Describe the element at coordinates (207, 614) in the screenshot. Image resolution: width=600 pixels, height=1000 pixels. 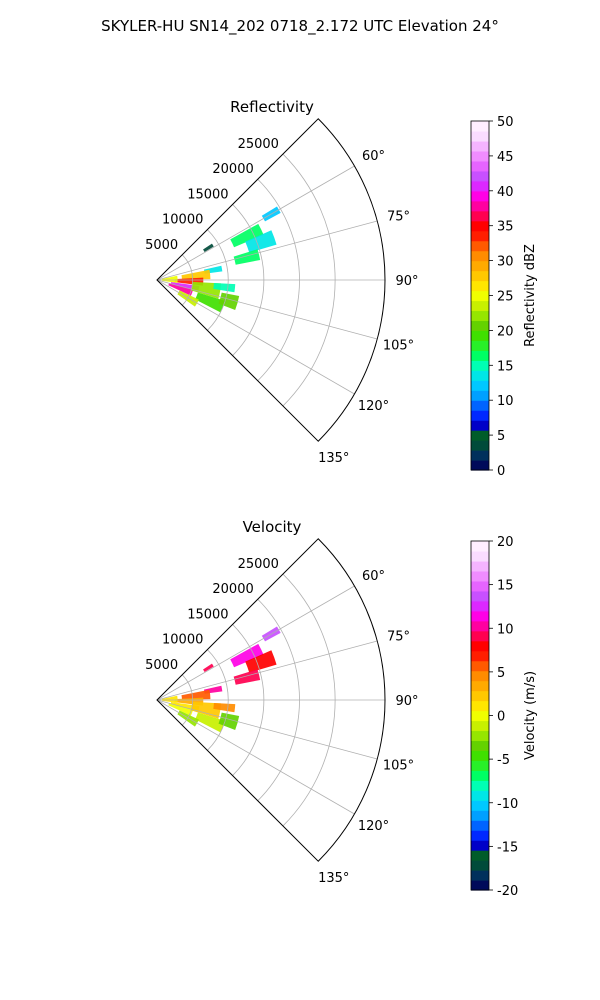
I see `range-tick-label: 15000` at that location.